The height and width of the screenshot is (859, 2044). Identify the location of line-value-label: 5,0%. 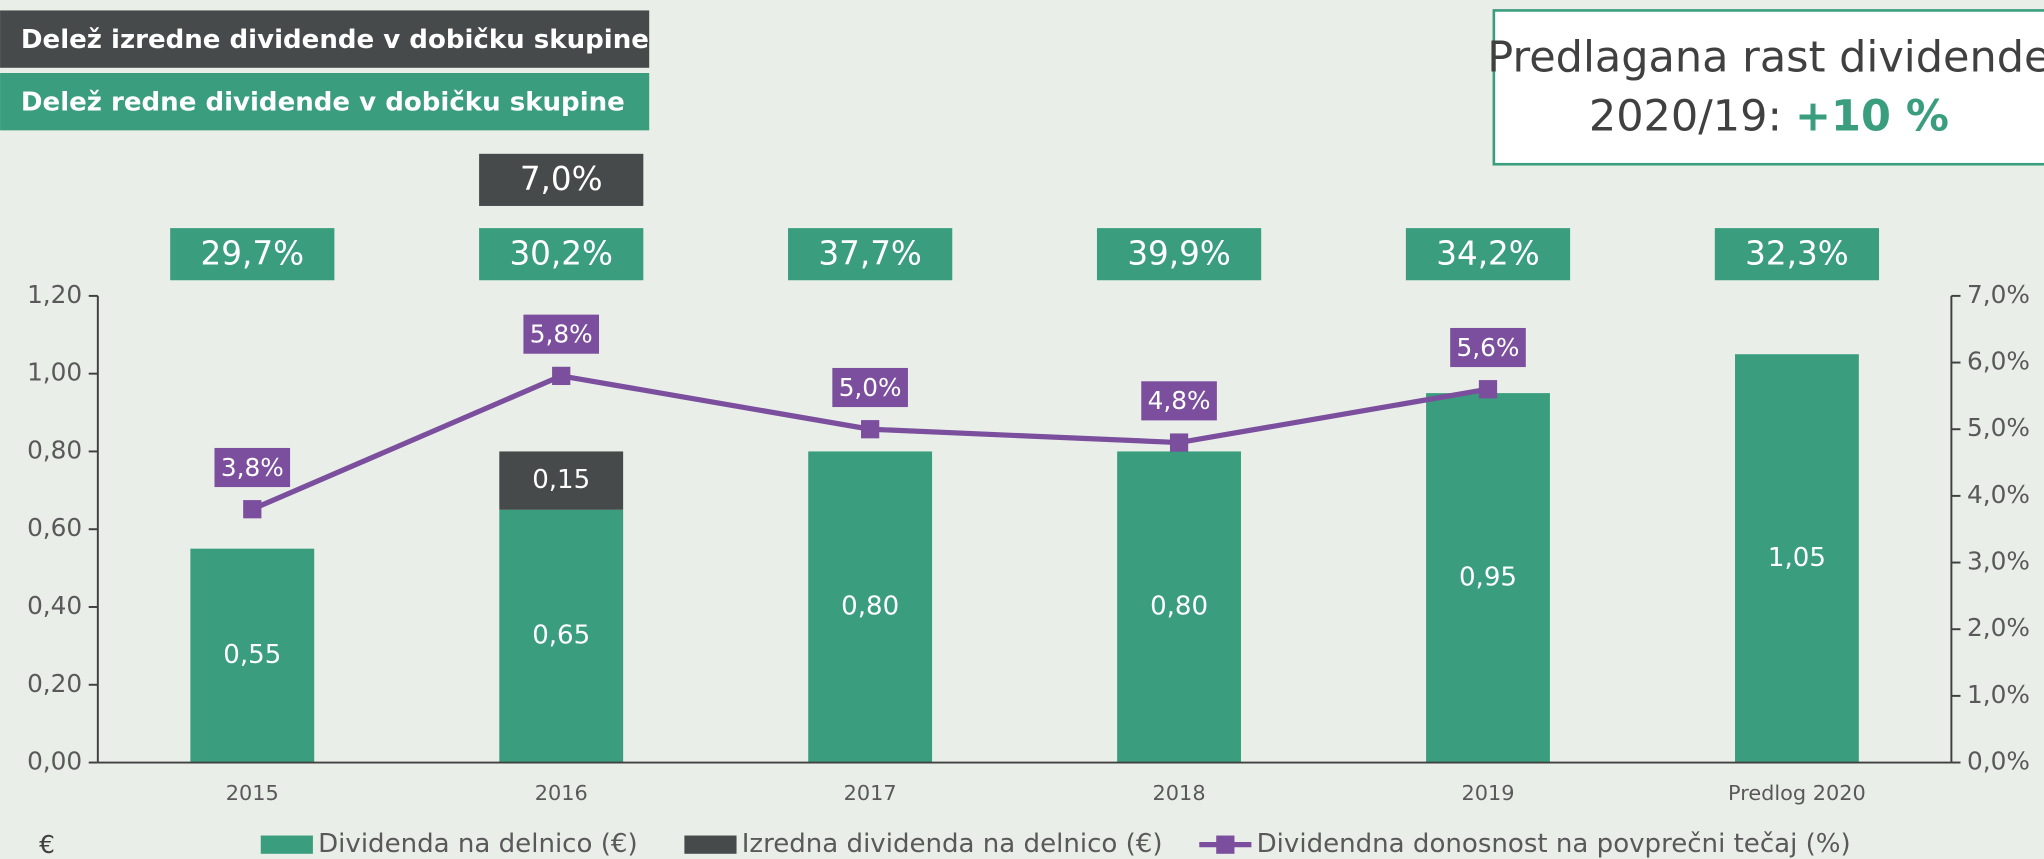
(870, 387).